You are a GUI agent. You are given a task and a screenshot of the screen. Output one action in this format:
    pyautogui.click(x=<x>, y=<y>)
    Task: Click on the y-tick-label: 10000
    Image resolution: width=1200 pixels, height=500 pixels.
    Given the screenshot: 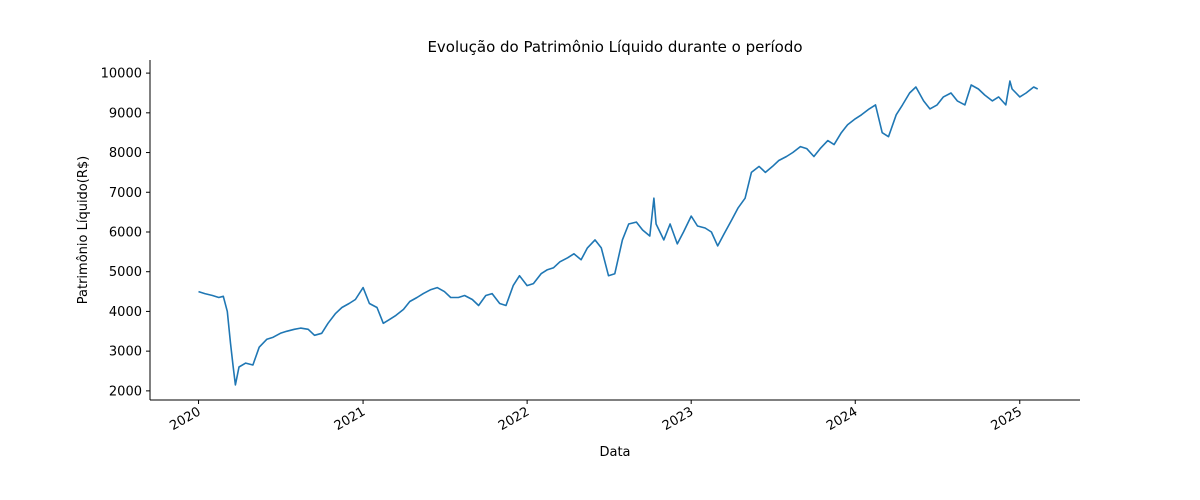 What is the action you would take?
    pyautogui.click(x=121, y=74)
    